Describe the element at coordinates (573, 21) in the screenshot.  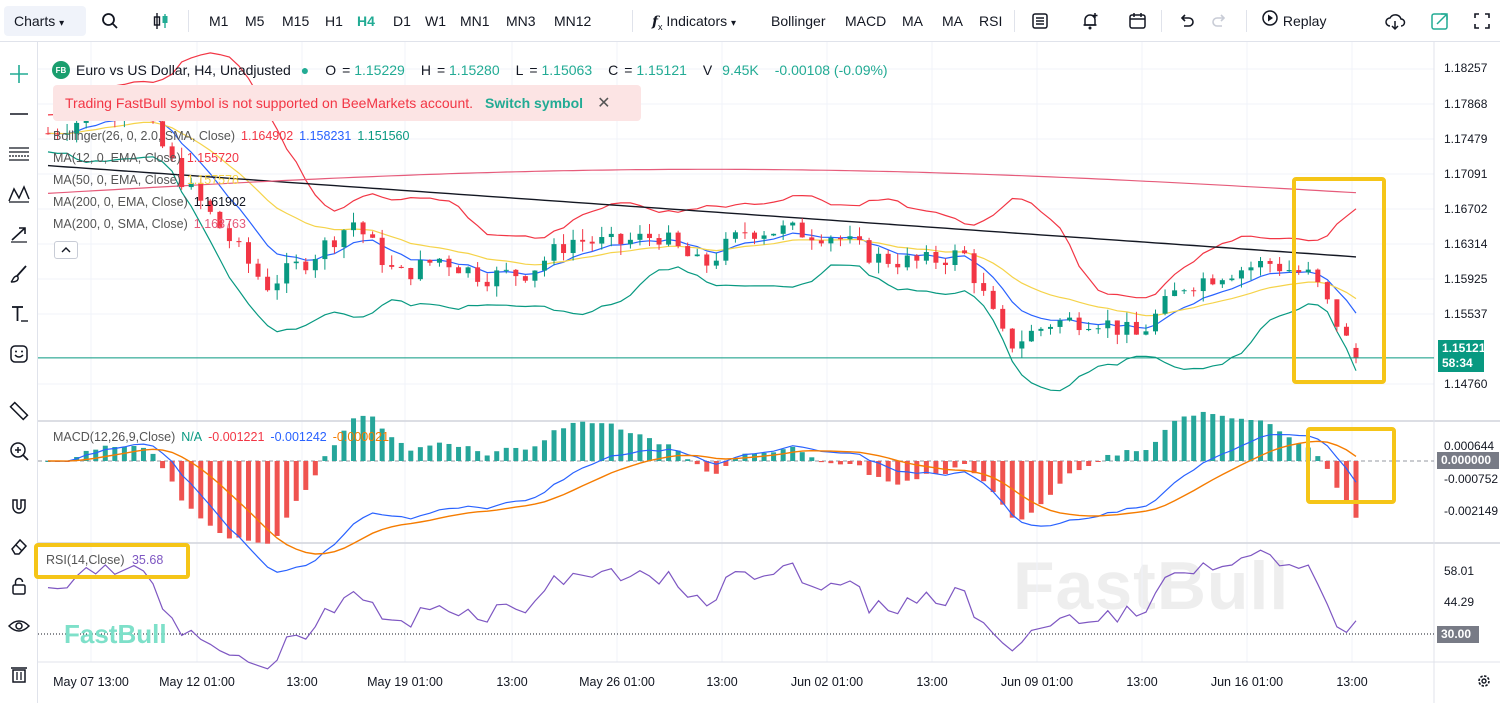
I see `timeframe-mn12: MN12` at that location.